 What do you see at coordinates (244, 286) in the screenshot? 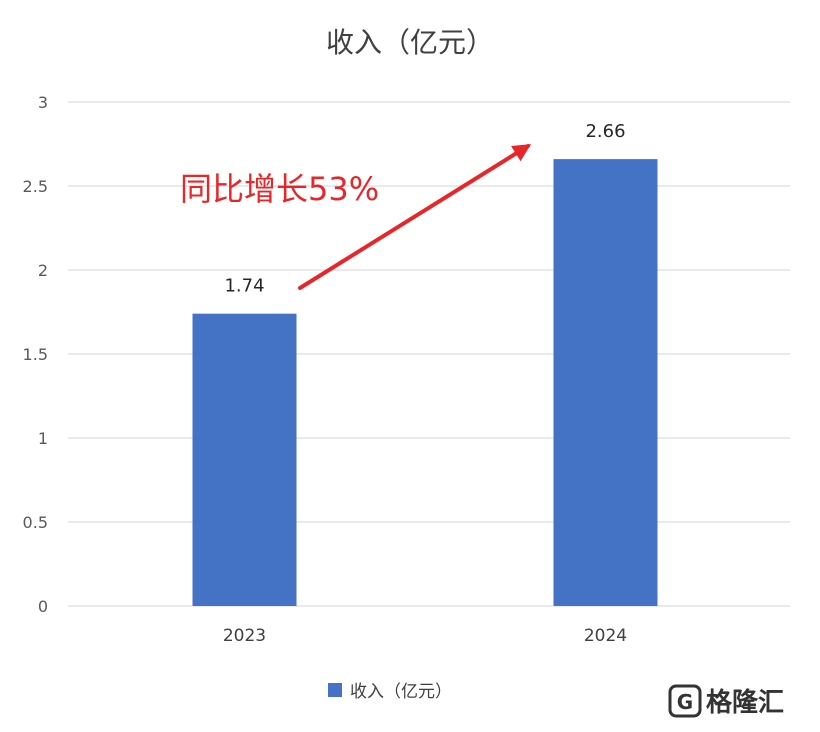
I see `data-label-2023: 1.74` at bounding box center [244, 286].